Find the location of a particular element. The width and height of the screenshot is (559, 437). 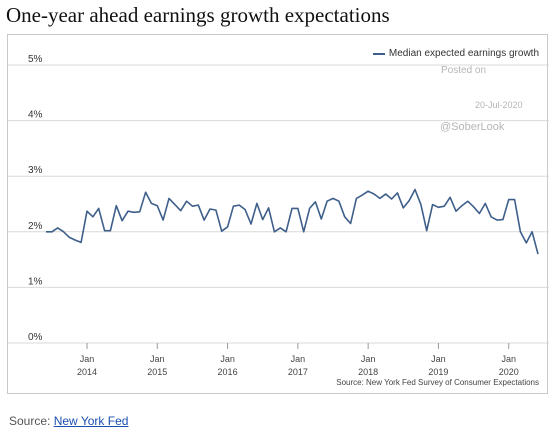

chart-legend: Median expected earnings growth is located at coordinates (455, 53).